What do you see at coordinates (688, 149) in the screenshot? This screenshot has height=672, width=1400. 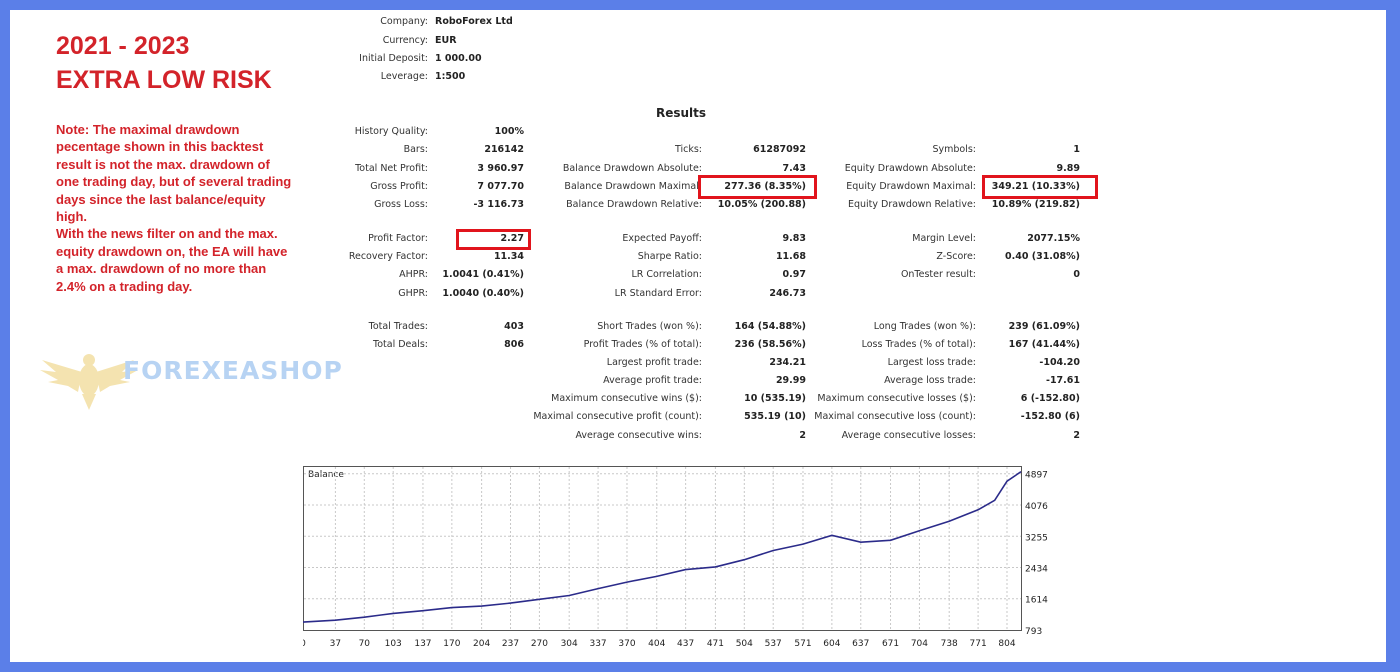 I see `ticks-label: Ticks:` at bounding box center [688, 149].